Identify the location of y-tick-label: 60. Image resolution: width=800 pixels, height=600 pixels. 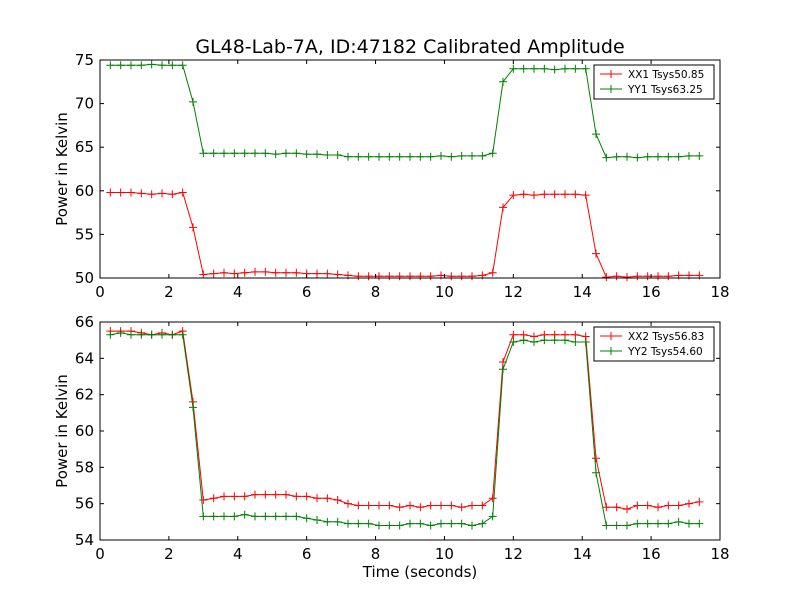
(84, 191).